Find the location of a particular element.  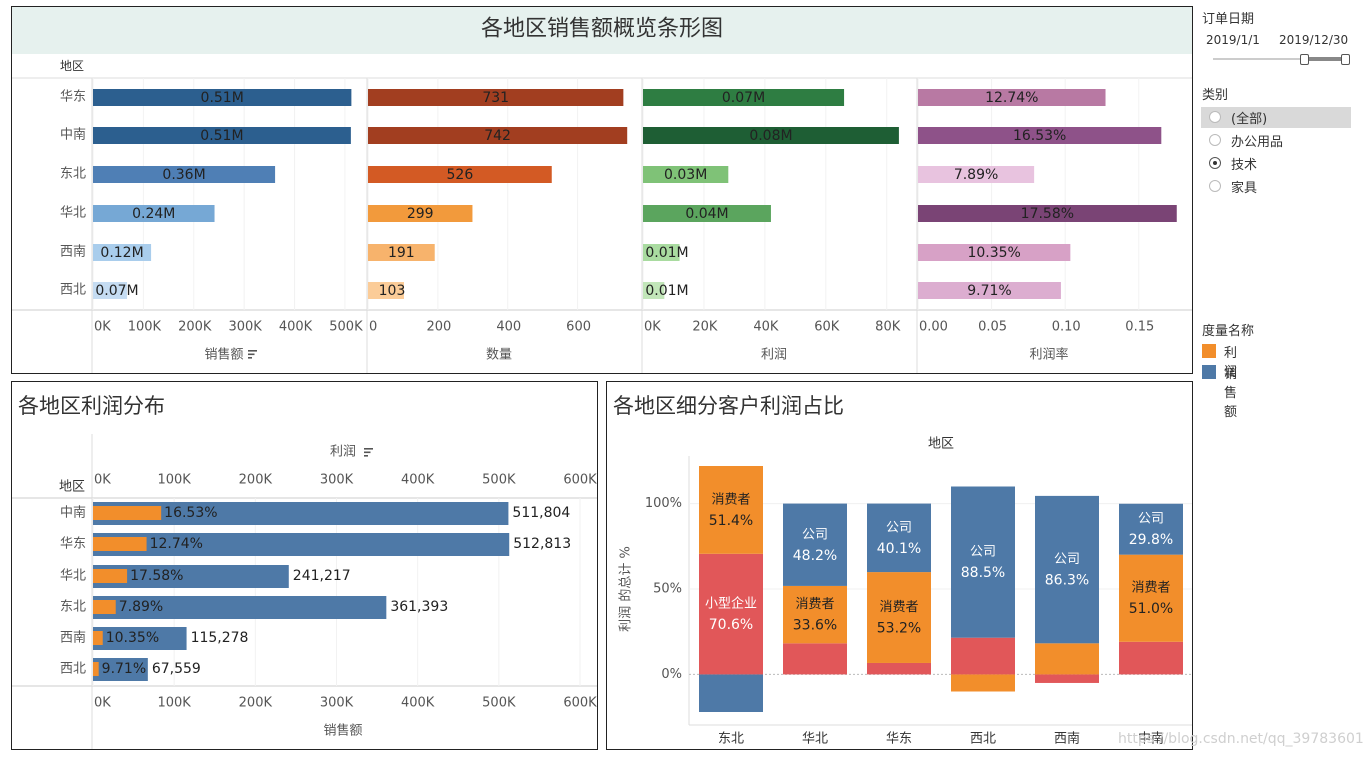

radio-dot-icon is located at coordinates (1215, 163).